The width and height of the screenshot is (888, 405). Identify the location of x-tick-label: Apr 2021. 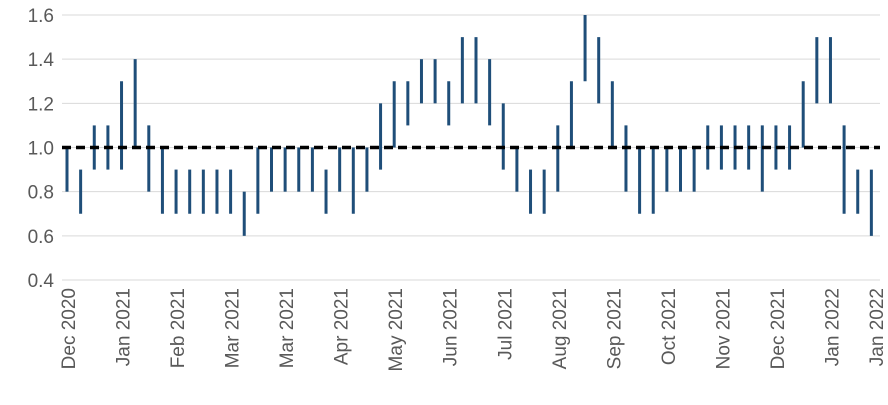
(342, 326).